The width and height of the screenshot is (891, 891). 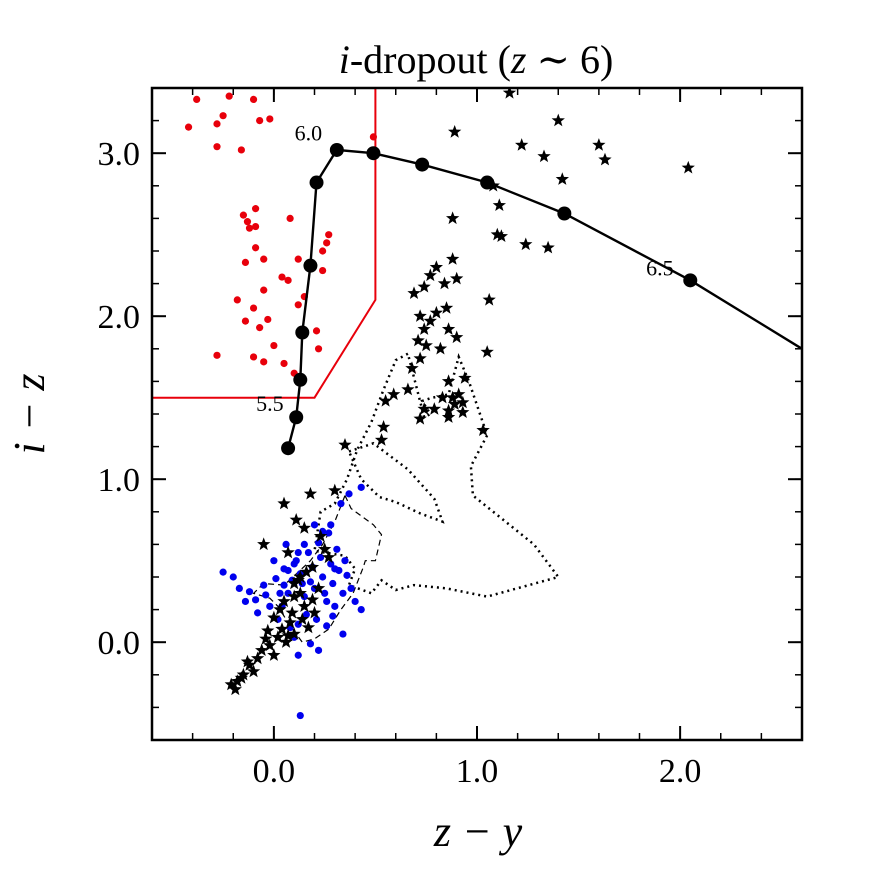 I want to click on red-points-layer, so click(x=281, y=234).